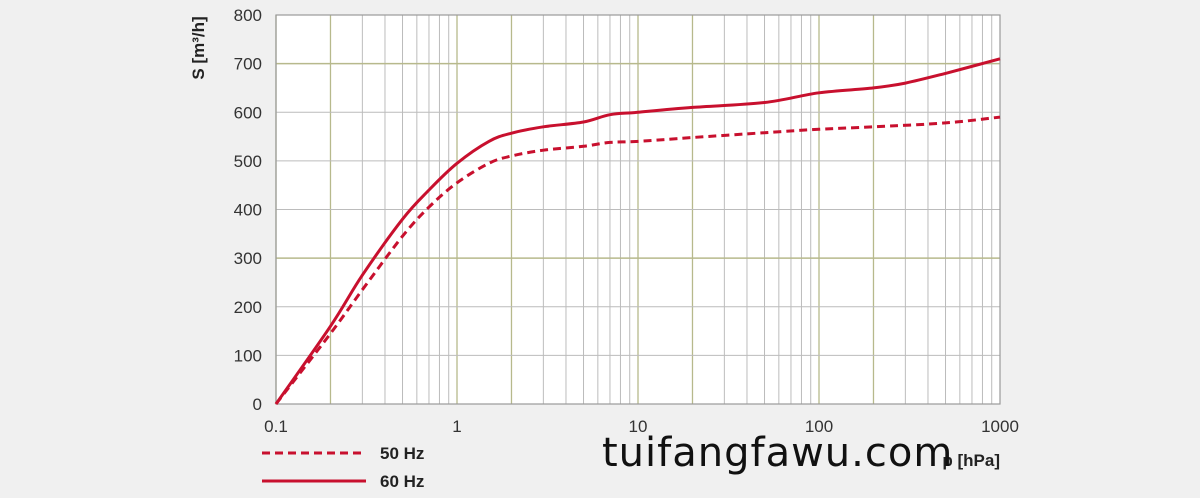  What do you see at coordinates (248, 15) in the screenshot?
I see `y-tick-label: 800` at bounding box center [248, 15].